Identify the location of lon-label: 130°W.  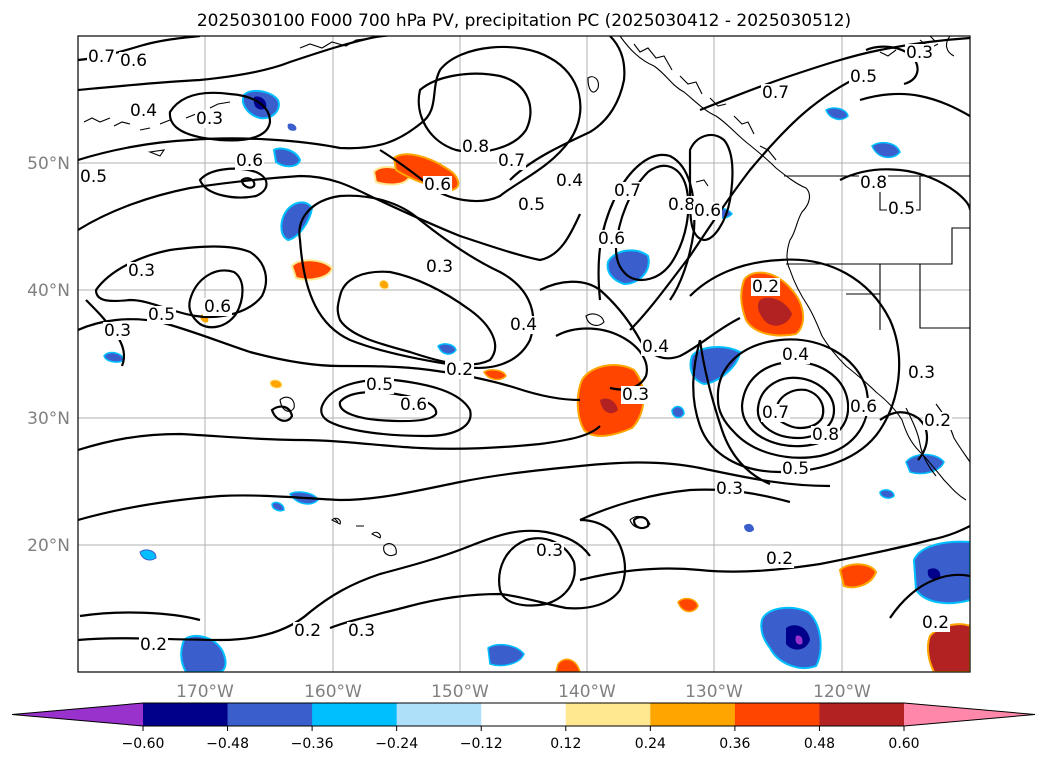
(714, 692).